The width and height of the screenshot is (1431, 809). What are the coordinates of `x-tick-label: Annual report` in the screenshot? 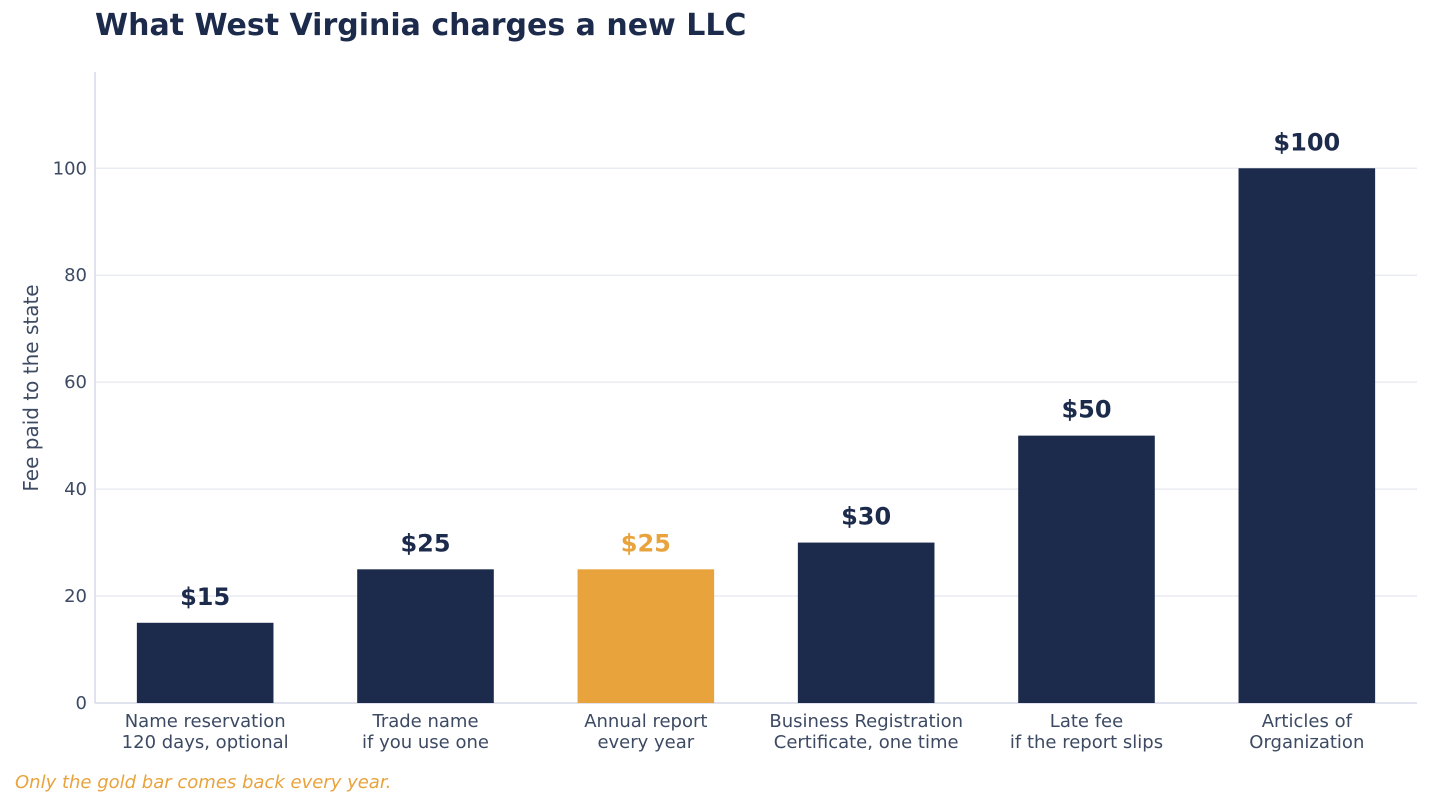 It's located at (645, 721).